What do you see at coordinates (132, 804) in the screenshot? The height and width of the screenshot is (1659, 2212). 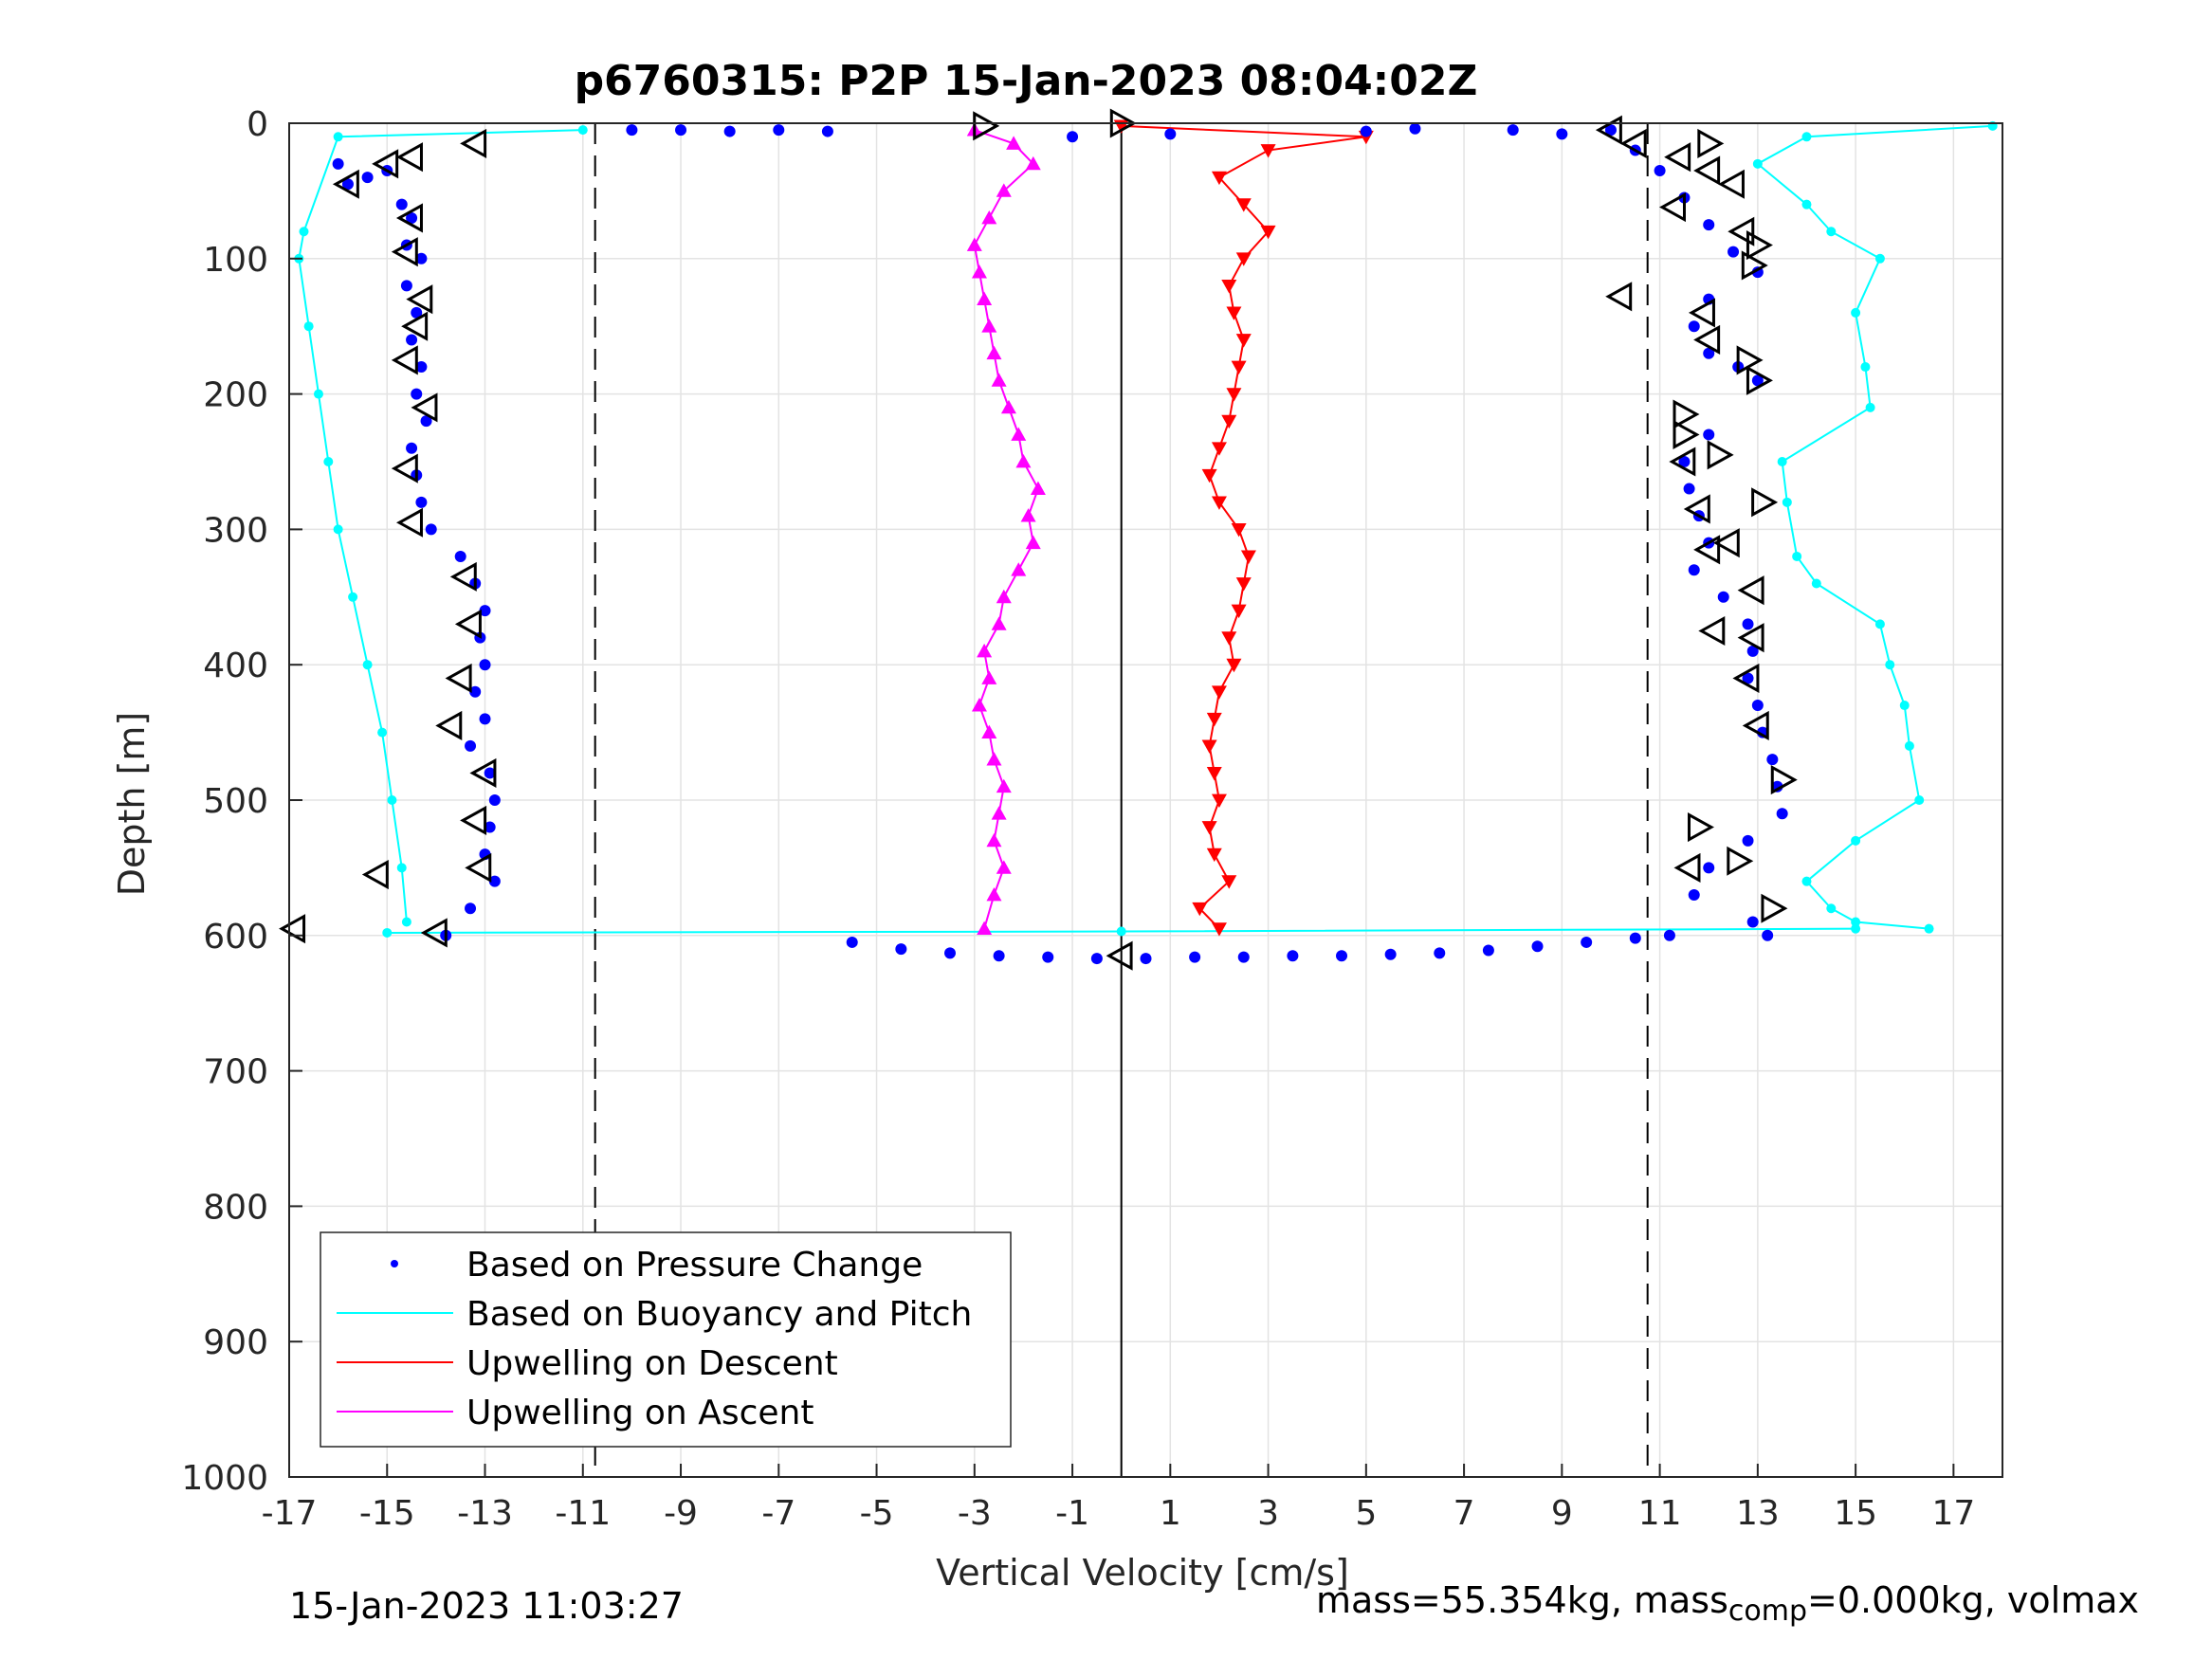 I see `y-axis-label: Depth [m]` at bounding box center [132, 804].